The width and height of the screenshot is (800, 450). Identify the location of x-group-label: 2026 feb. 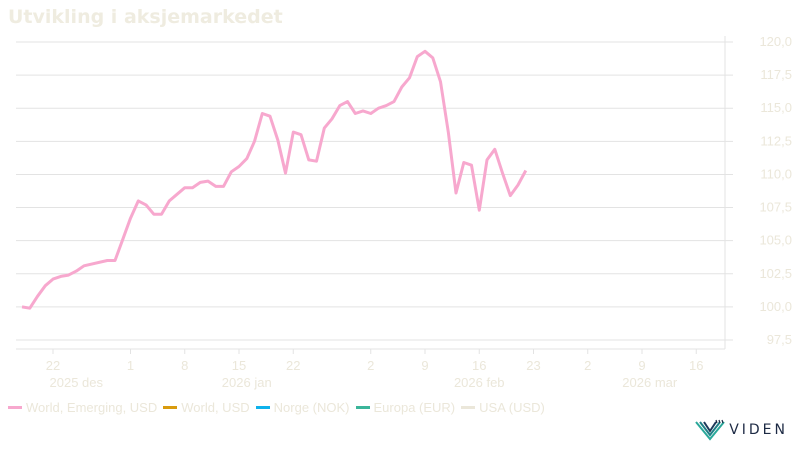
(479, 382).